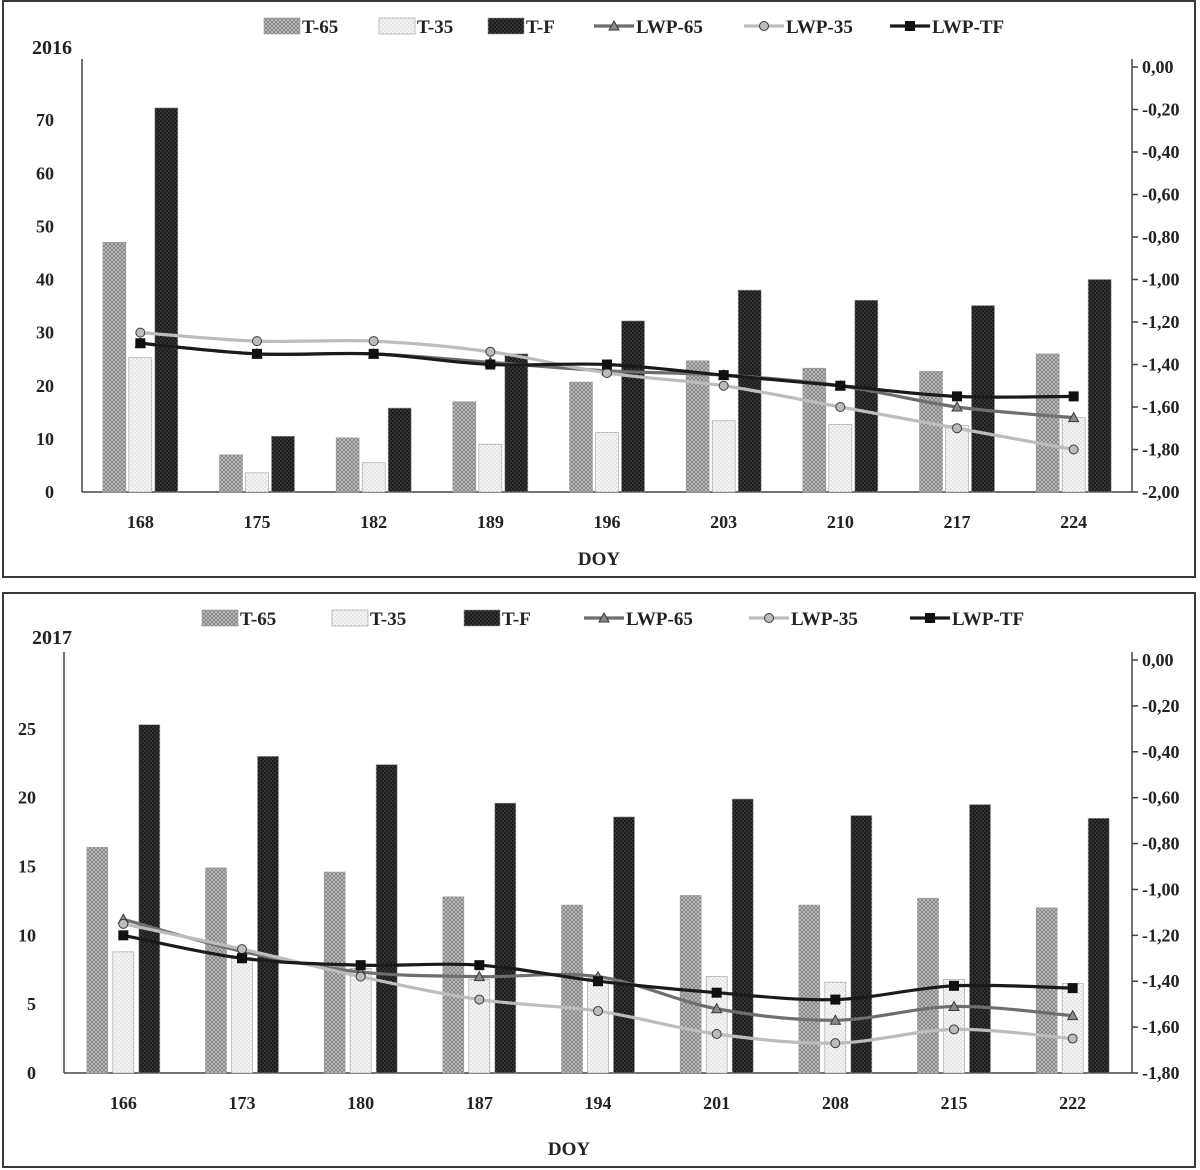 Image resolution: width=1200 pixels, height=1170 pixels. I want to click on x-tick-label: 215, so click(954, 1103).